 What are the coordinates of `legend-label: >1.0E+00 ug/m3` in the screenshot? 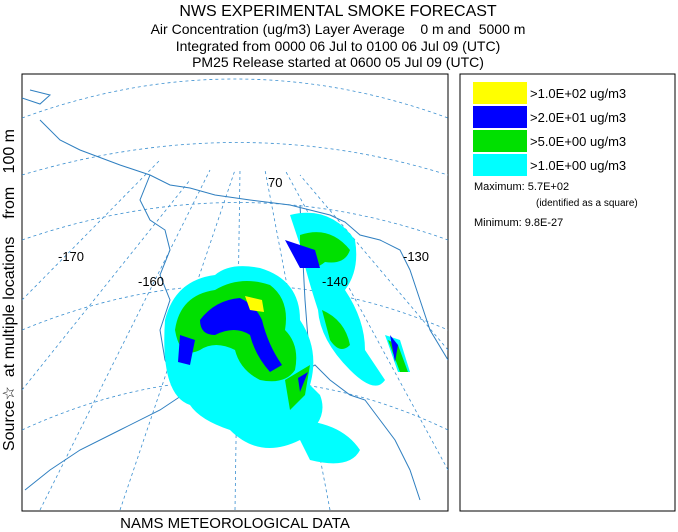 It's located at (578, 165).